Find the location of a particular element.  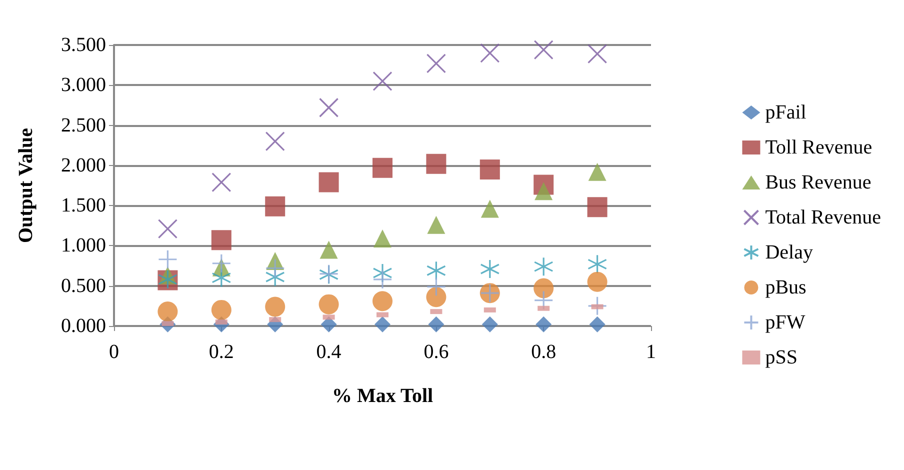

y-tick-label: 1.500 is located at coordinates (83, 205).